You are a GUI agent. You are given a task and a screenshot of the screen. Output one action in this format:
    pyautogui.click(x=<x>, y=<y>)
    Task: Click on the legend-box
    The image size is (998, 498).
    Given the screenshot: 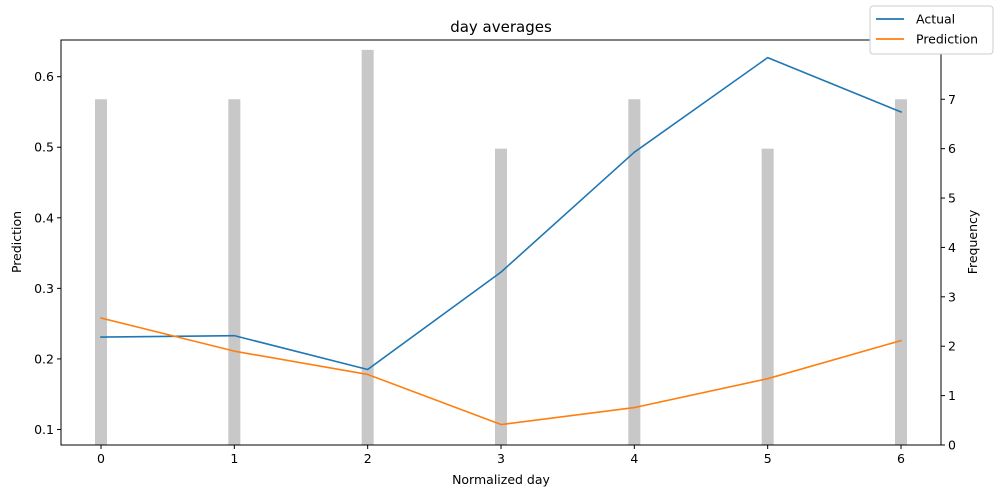 What is the action you would take?
    pyautogui.click(x=931, y=30)
    